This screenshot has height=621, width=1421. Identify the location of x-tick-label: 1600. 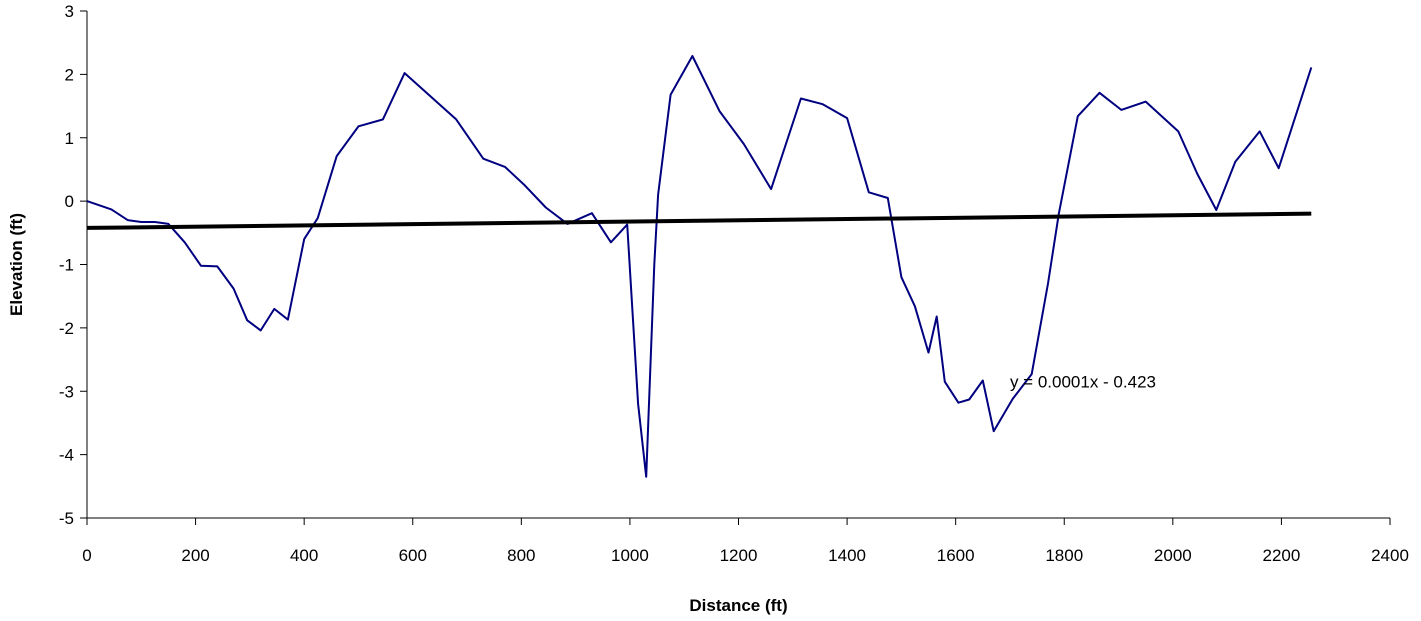
(956, 555).